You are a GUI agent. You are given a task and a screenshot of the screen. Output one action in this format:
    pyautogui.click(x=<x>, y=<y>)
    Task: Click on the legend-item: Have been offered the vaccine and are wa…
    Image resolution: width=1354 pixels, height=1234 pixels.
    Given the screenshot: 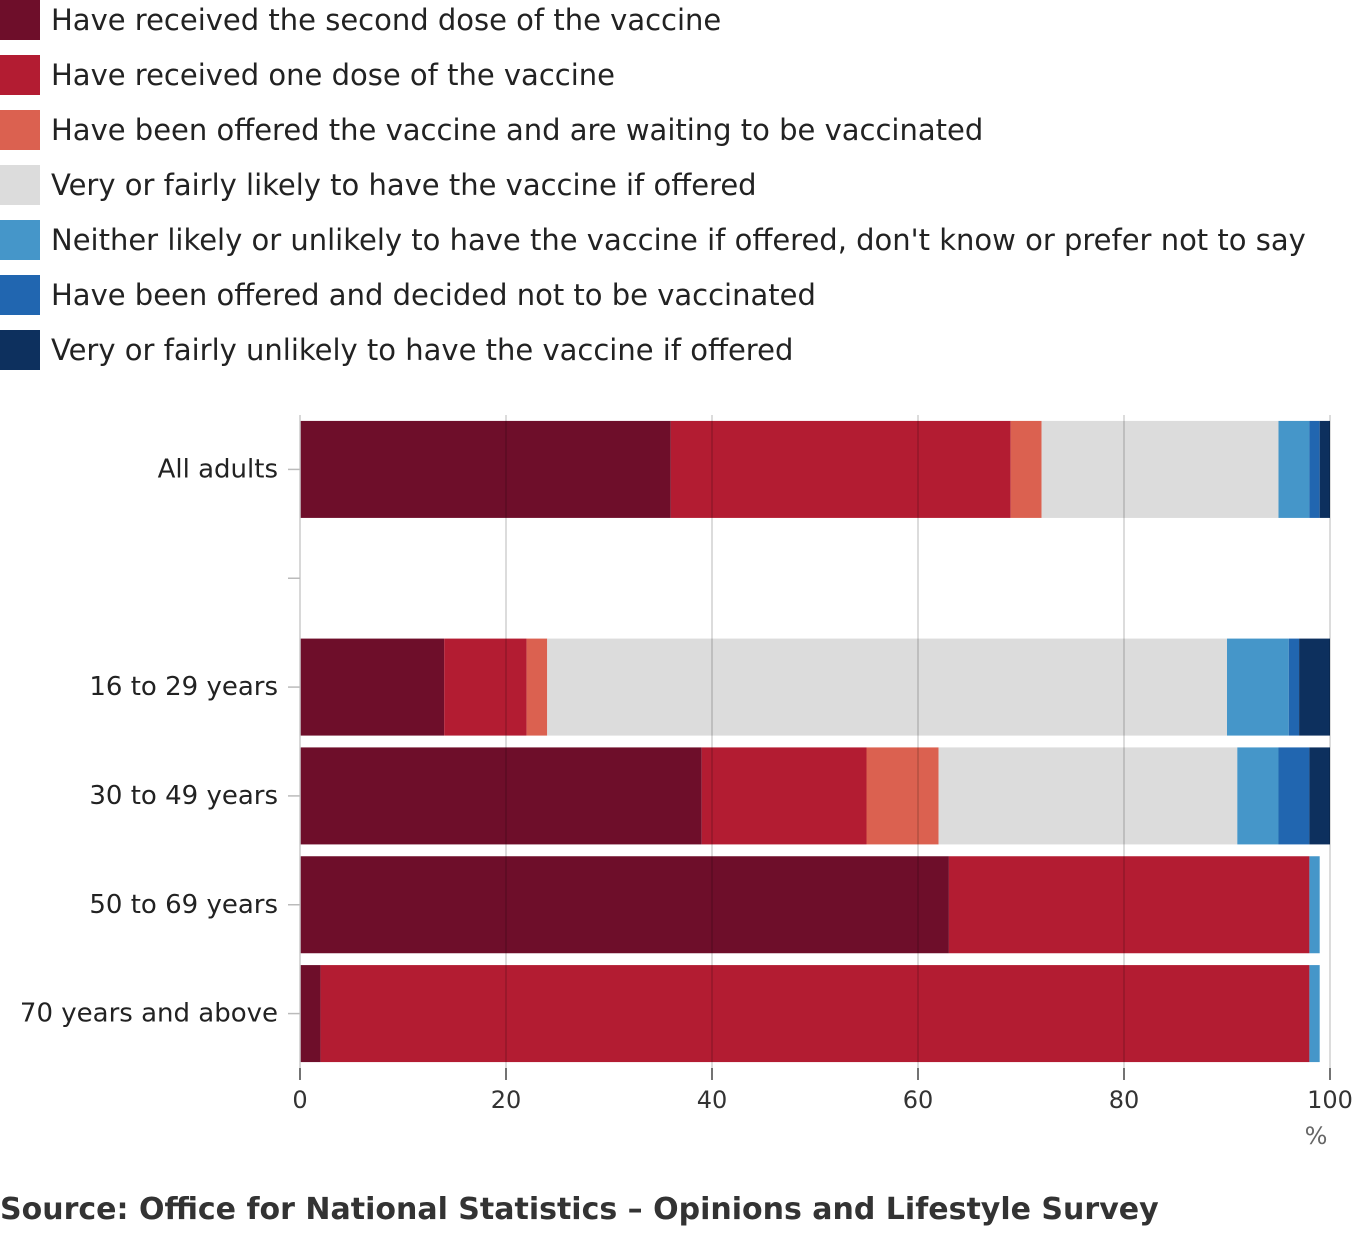 What is the action you would take?
    pyautogui.click(x=491, y=130)
    